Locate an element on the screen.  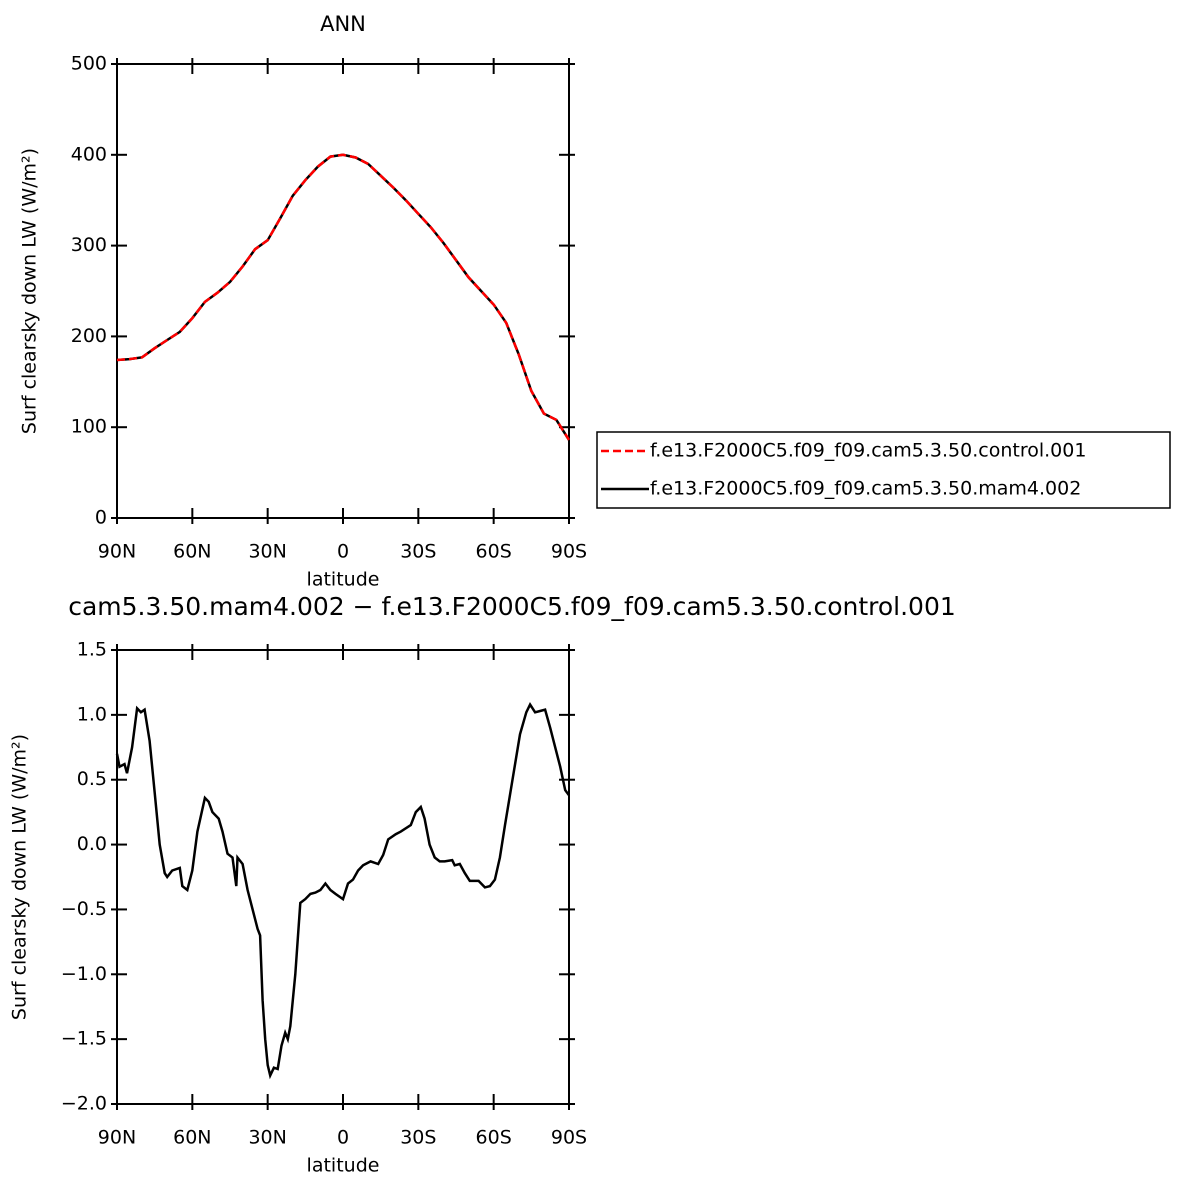
y-tick-label: 100 is located at coordinates (89, 427).